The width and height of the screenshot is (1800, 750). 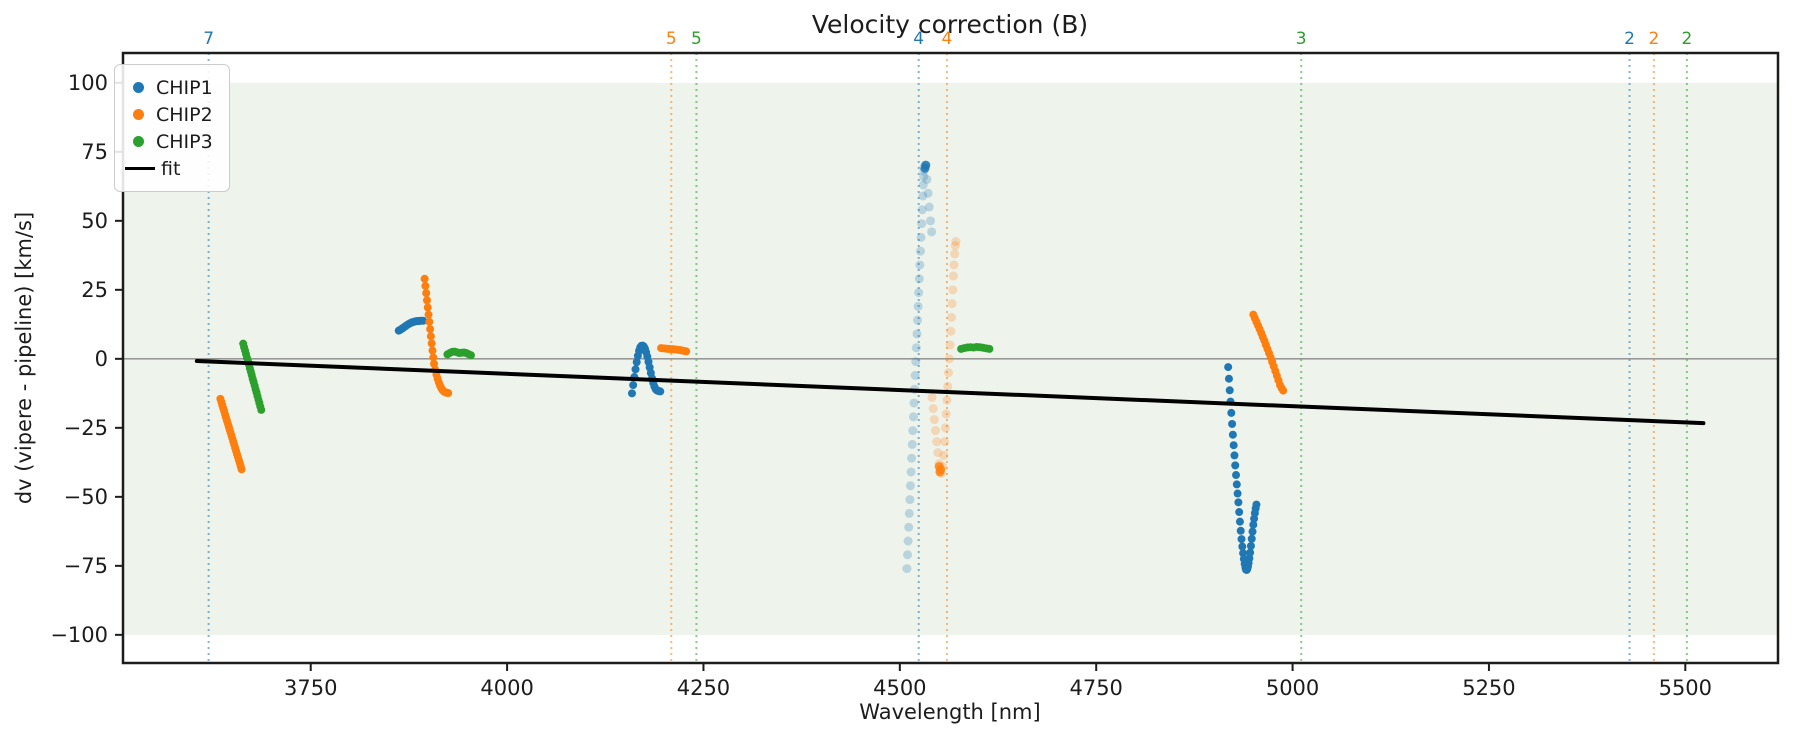 I want to click on legend-item-chip1: CHIP1, so click(x=171, y=87).